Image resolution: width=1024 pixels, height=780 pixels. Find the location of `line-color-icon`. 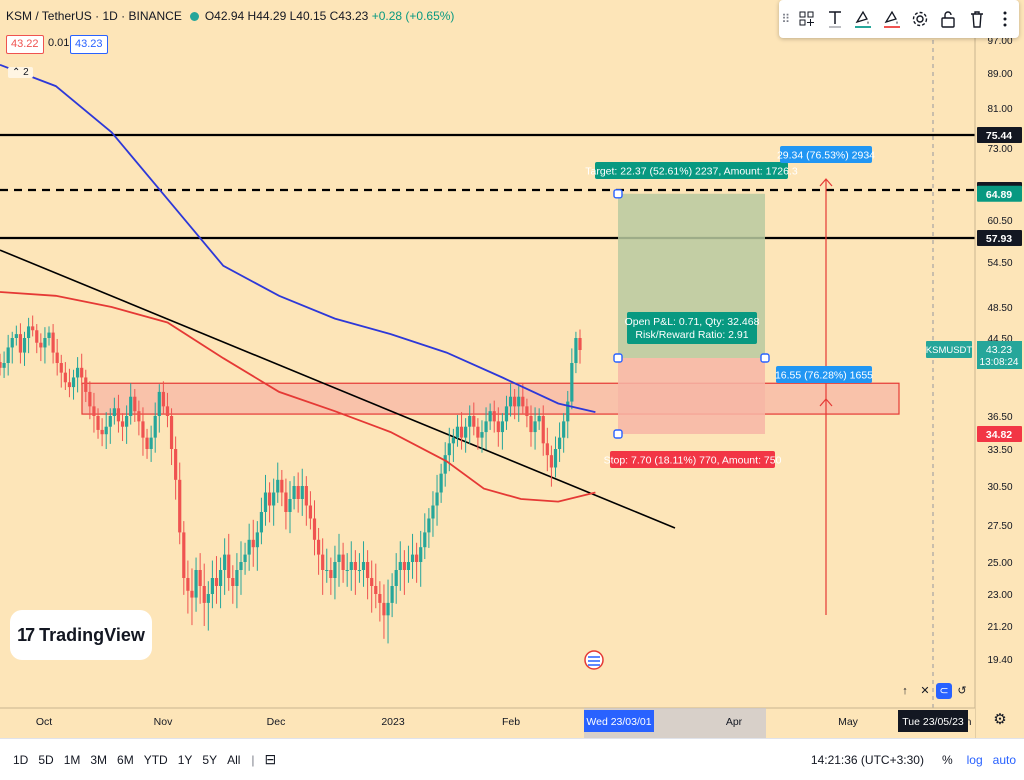

line-color-icon is located at coordinates (892, 19).